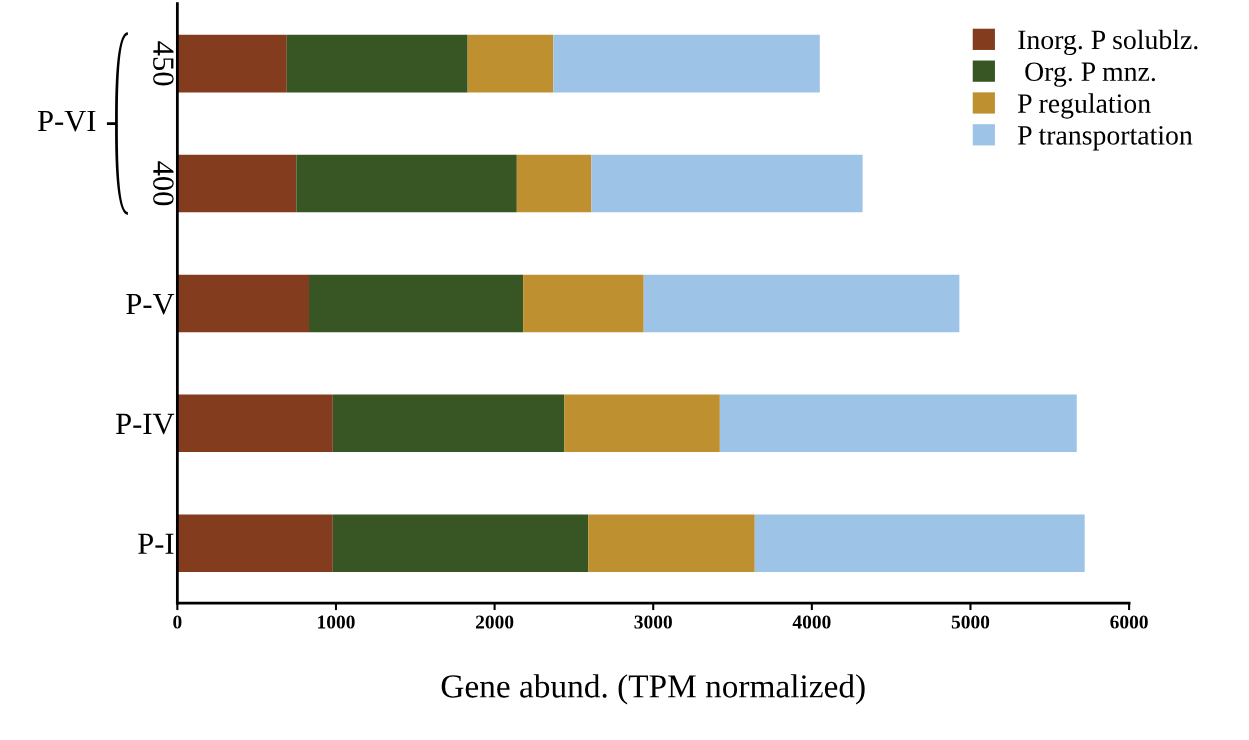  I want to click on text: P-VI, so click(66, 121).